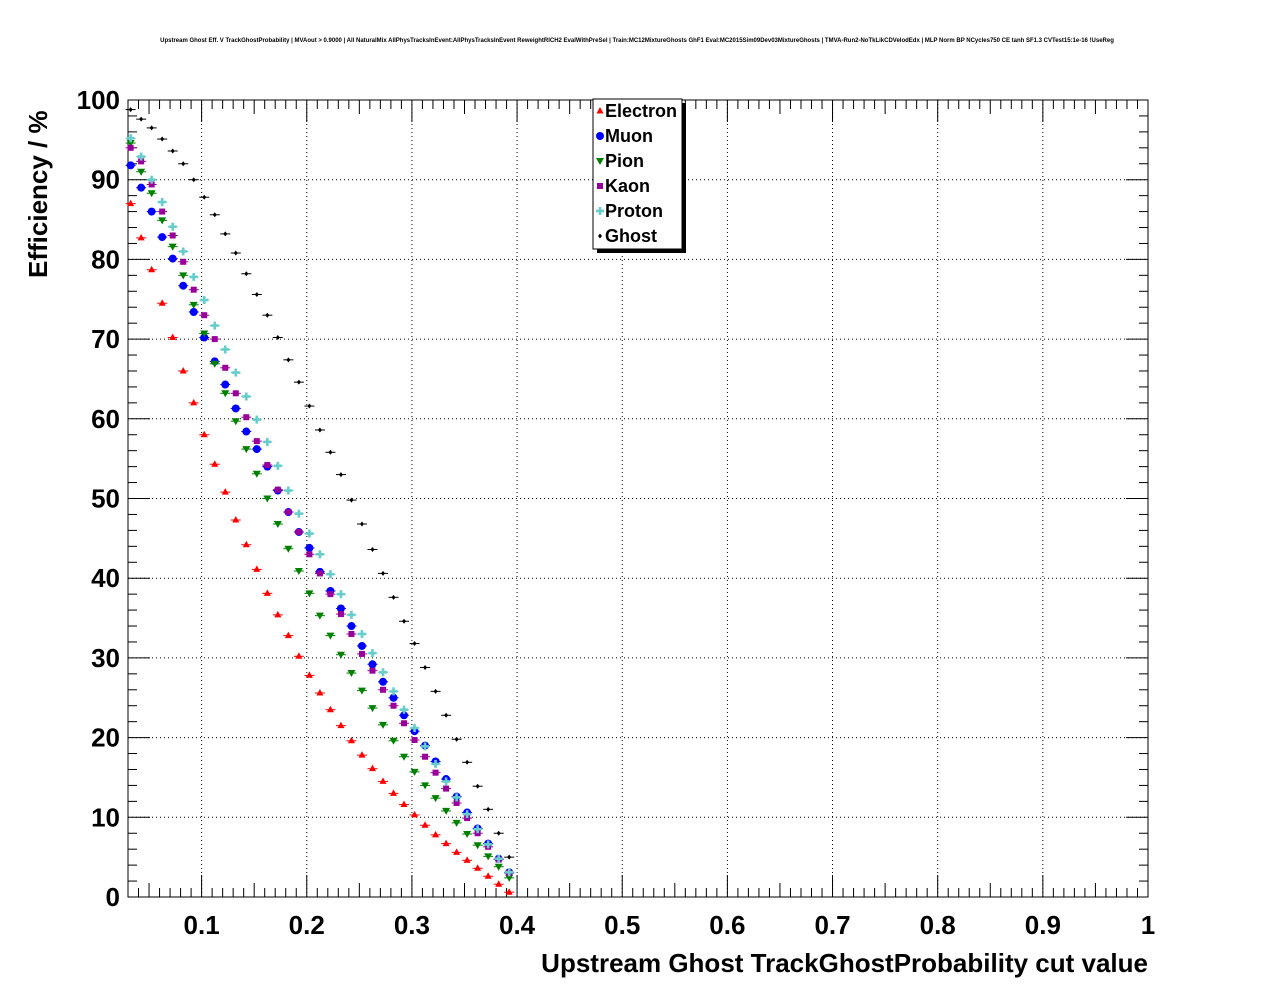  I want to click on legend-marker-ghost, so click(600, 236).